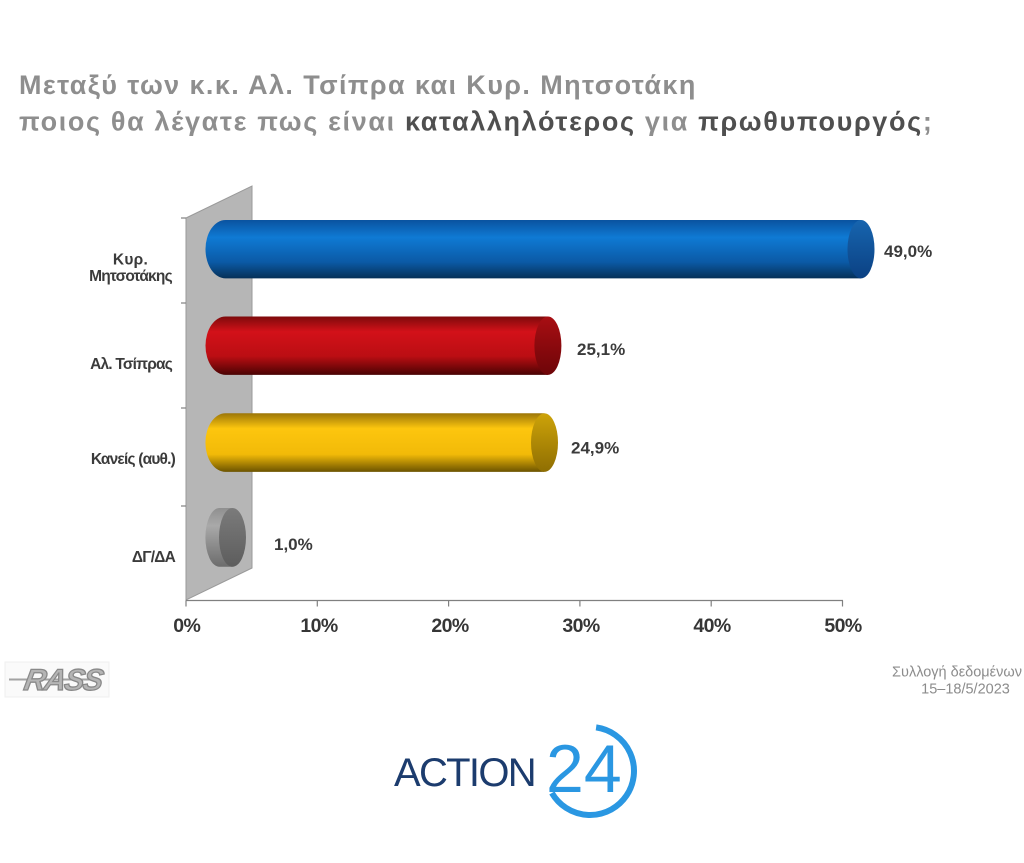 This screenshot has height=863, width=1024. I want to click on svg-text: 50%, so click(842, 626).